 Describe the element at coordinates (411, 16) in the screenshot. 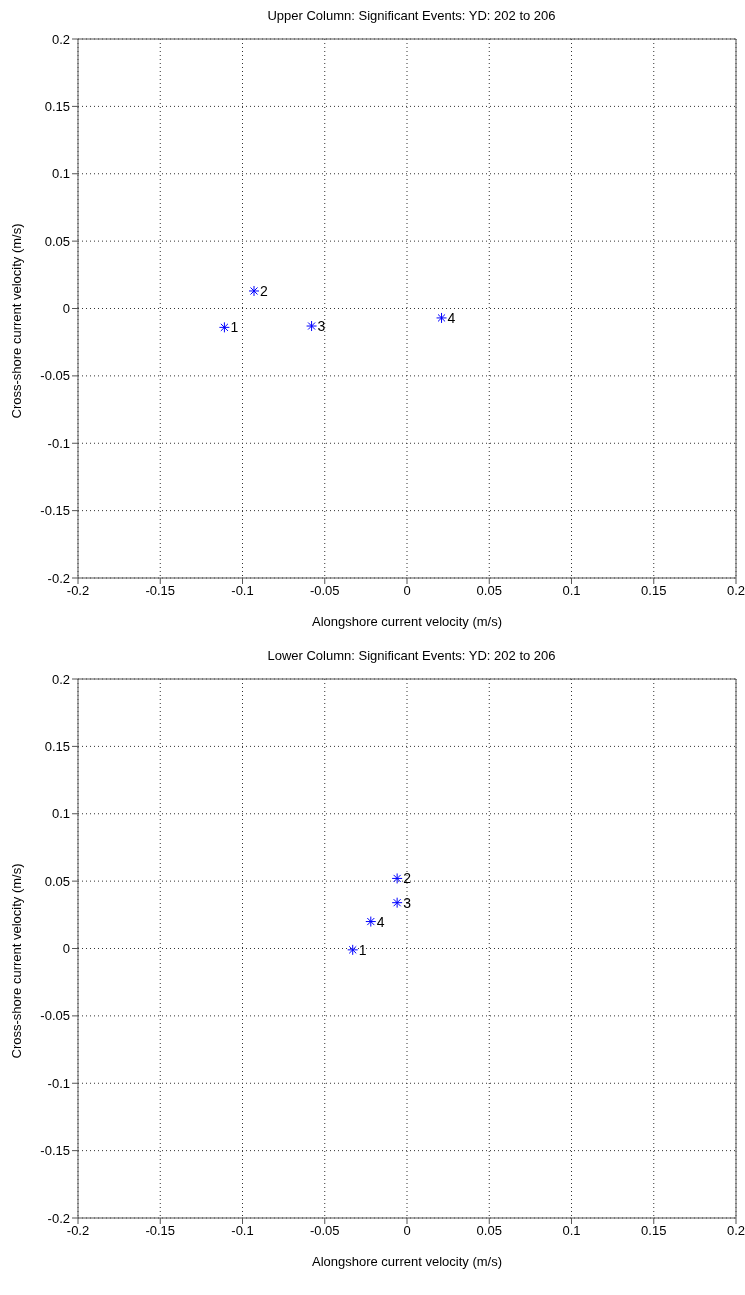

I see `chart-title: Upper Column: Significant Events: YD: 202 to 206` at that location.